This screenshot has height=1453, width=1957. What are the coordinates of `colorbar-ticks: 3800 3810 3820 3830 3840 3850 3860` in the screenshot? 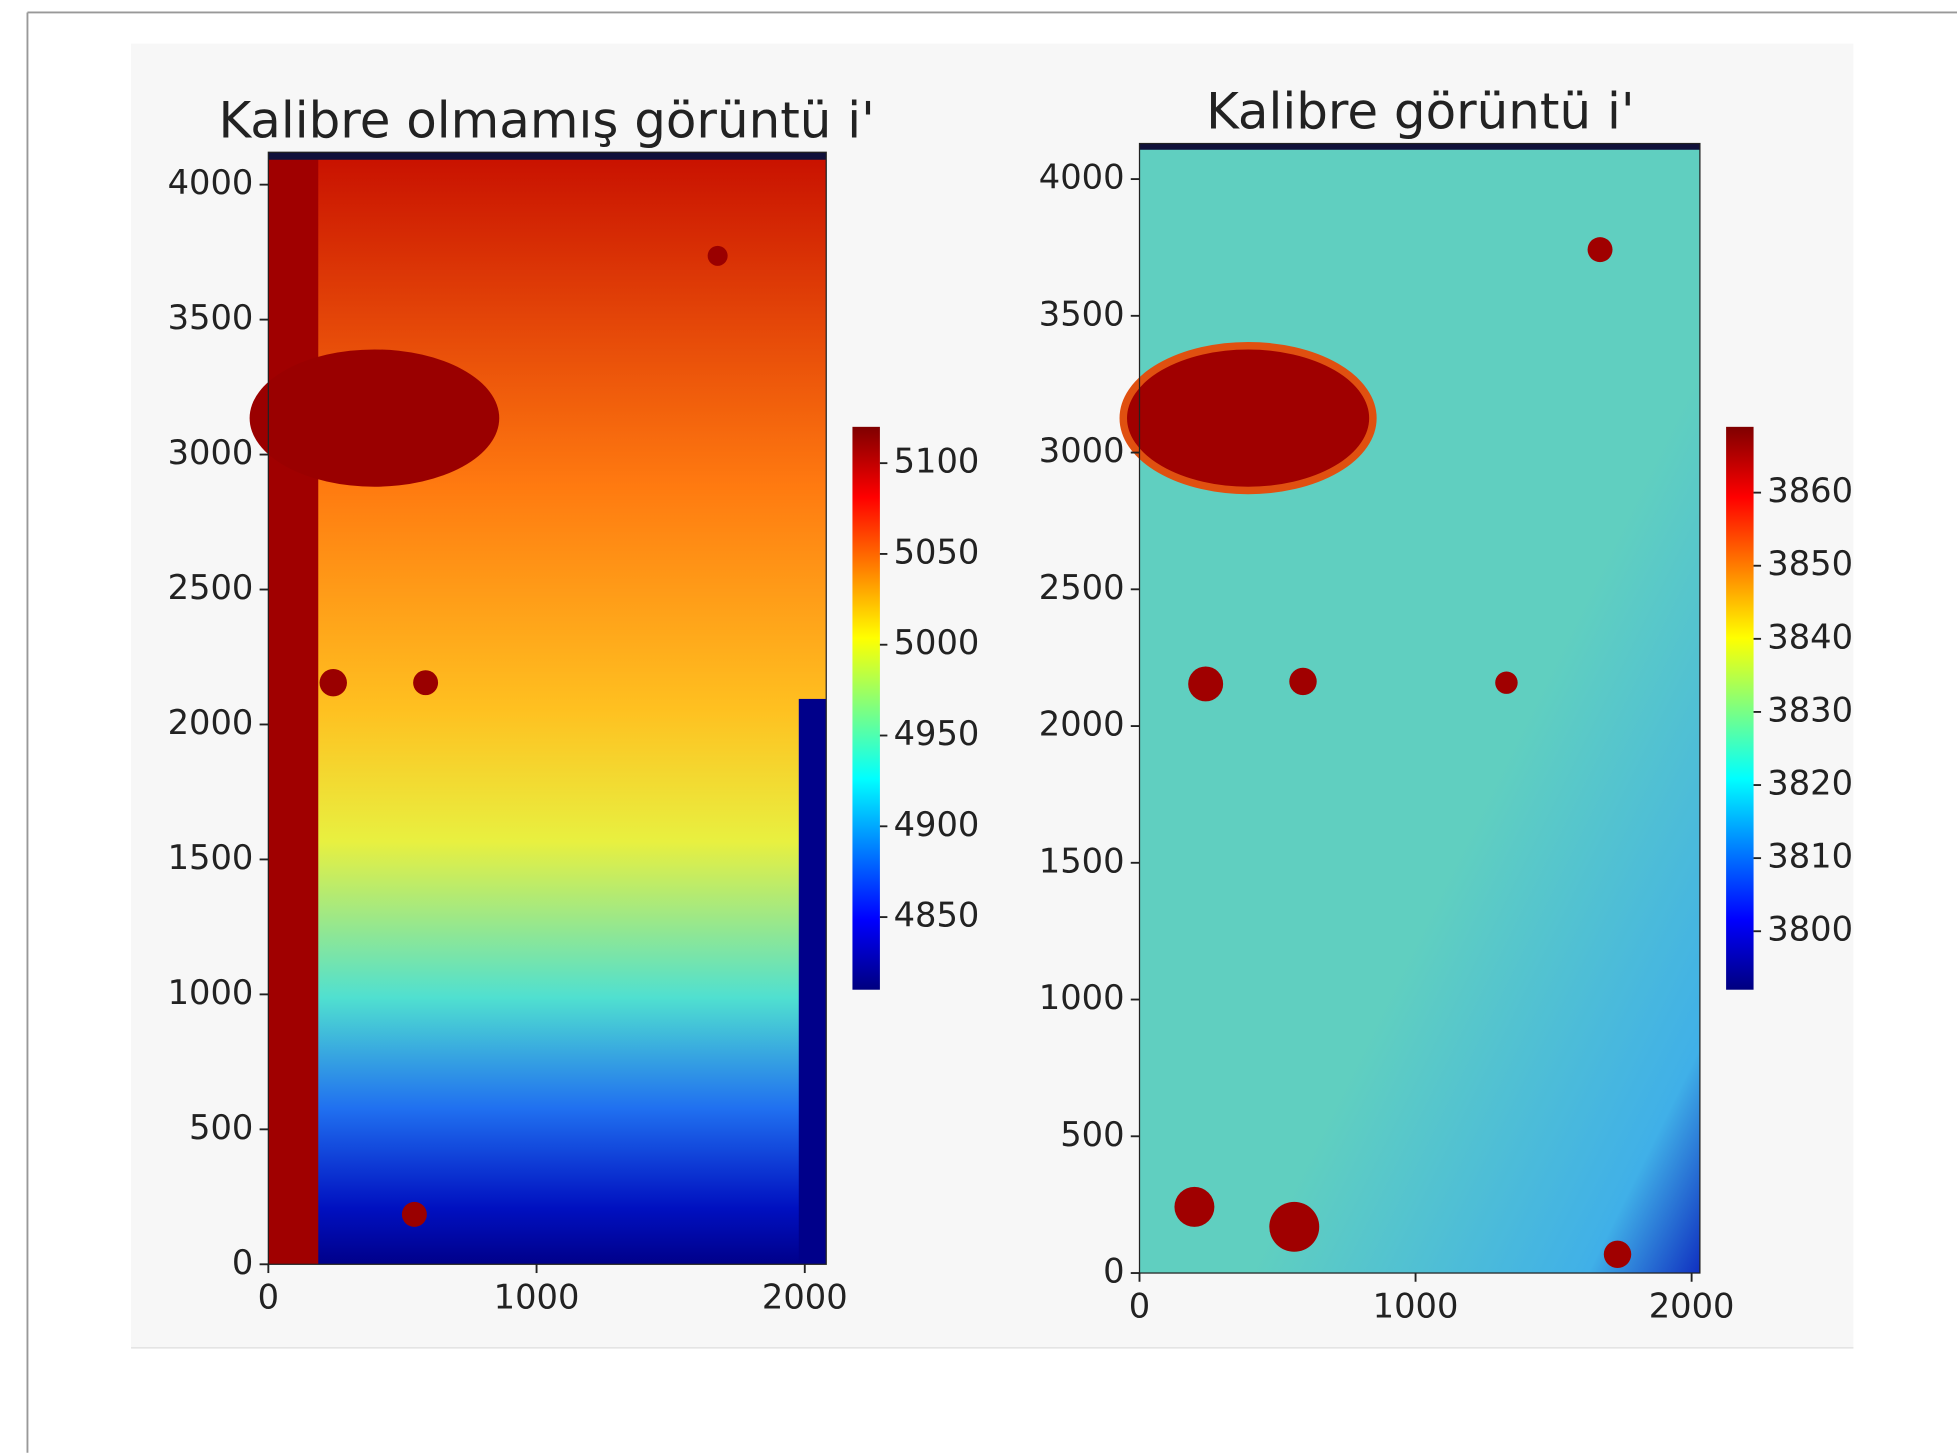 It's located at (1803, 710).